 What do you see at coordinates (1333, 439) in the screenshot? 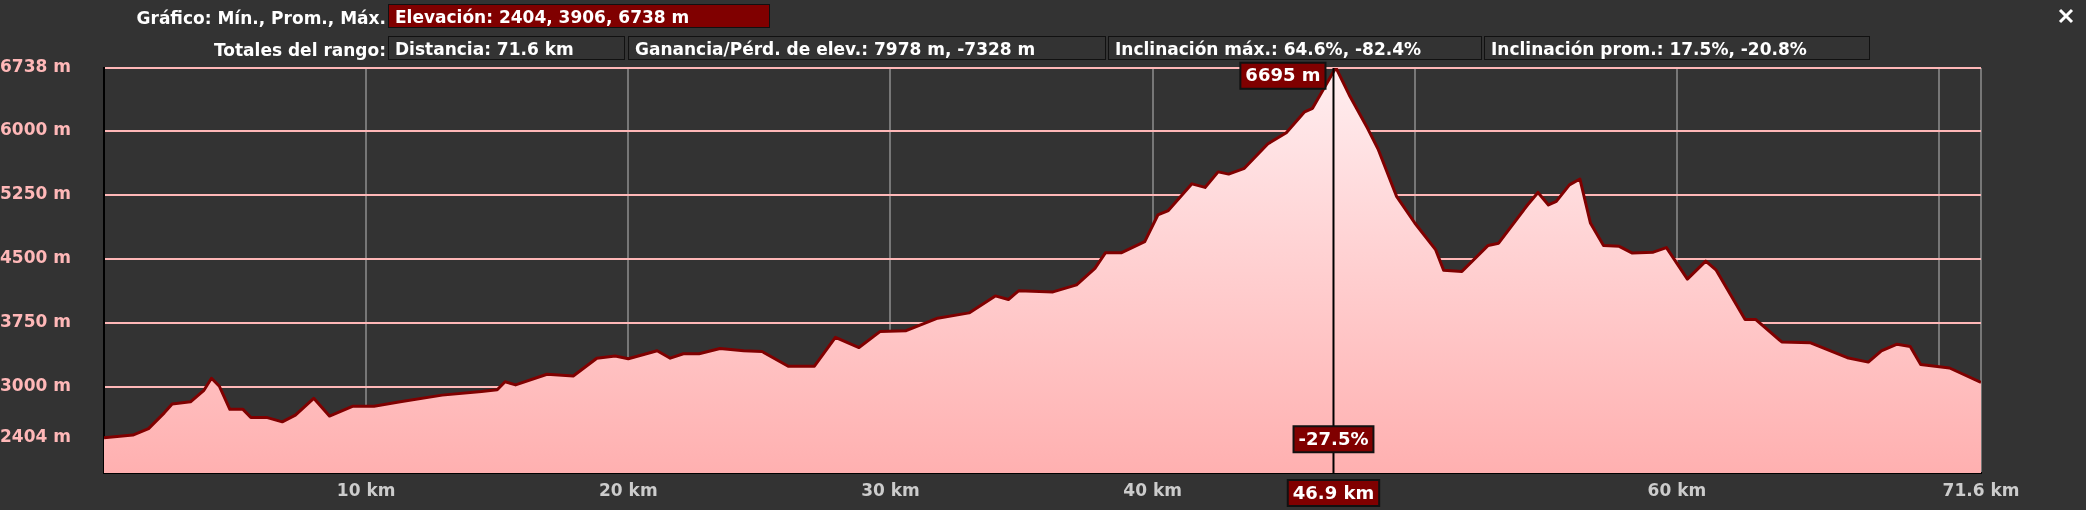
I see `annotation: -27.5%` at bounding box center [1333, 439].